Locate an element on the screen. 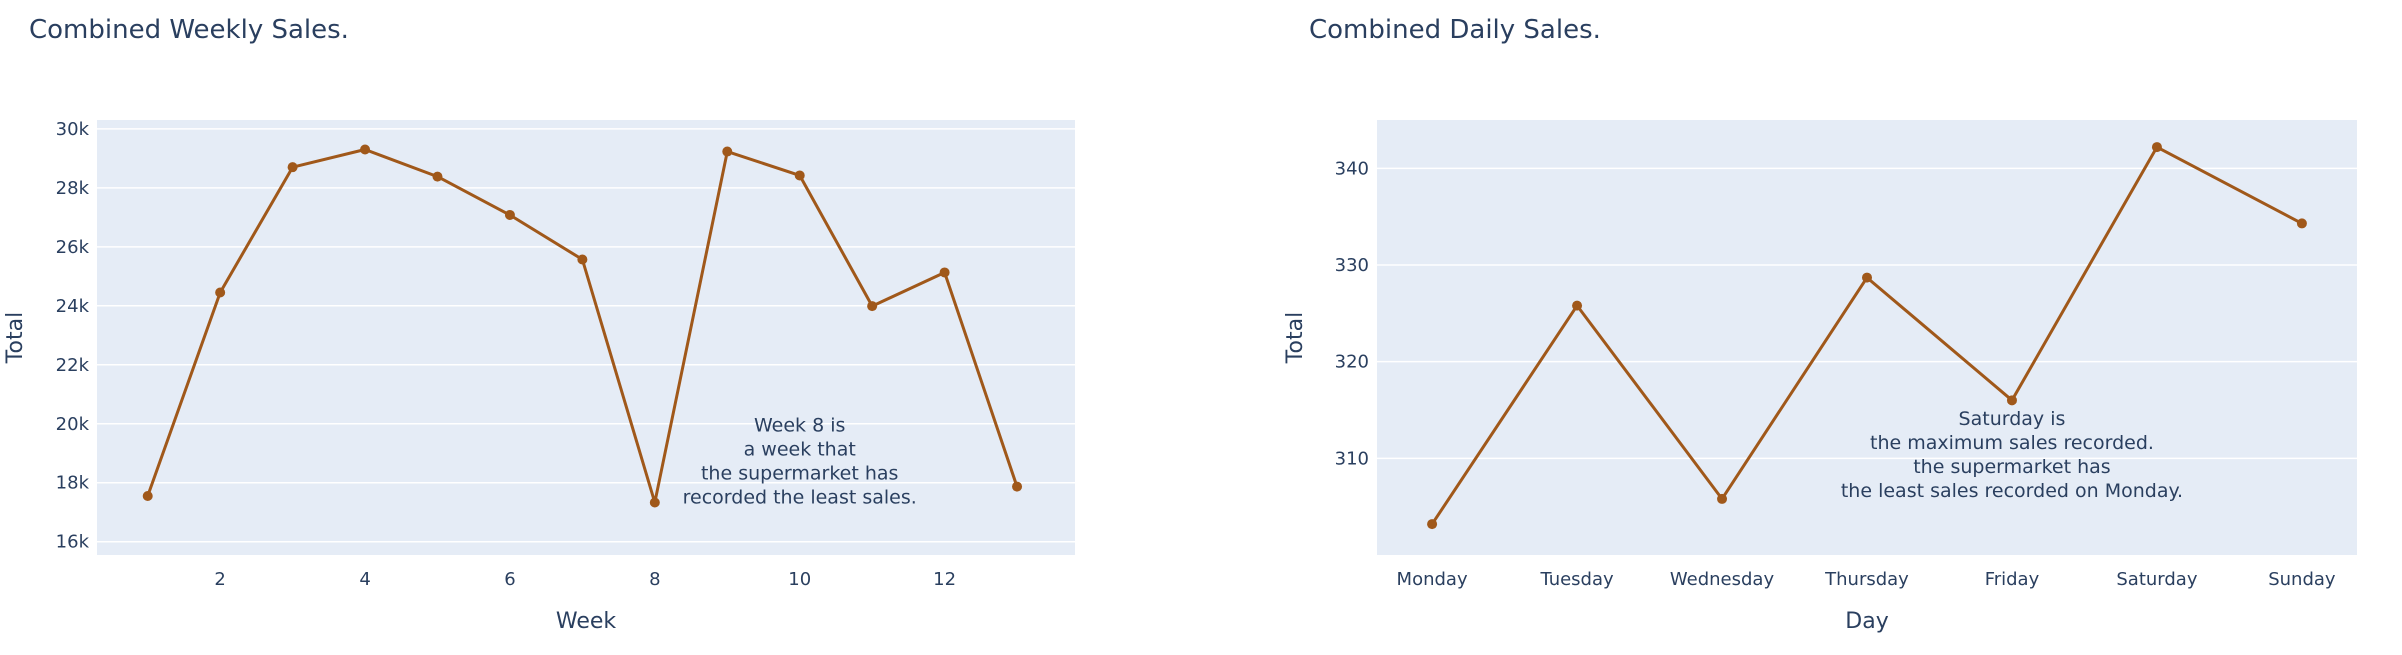  chart-title: Combined Weekly Sales. is located at coordinates (189, 30).